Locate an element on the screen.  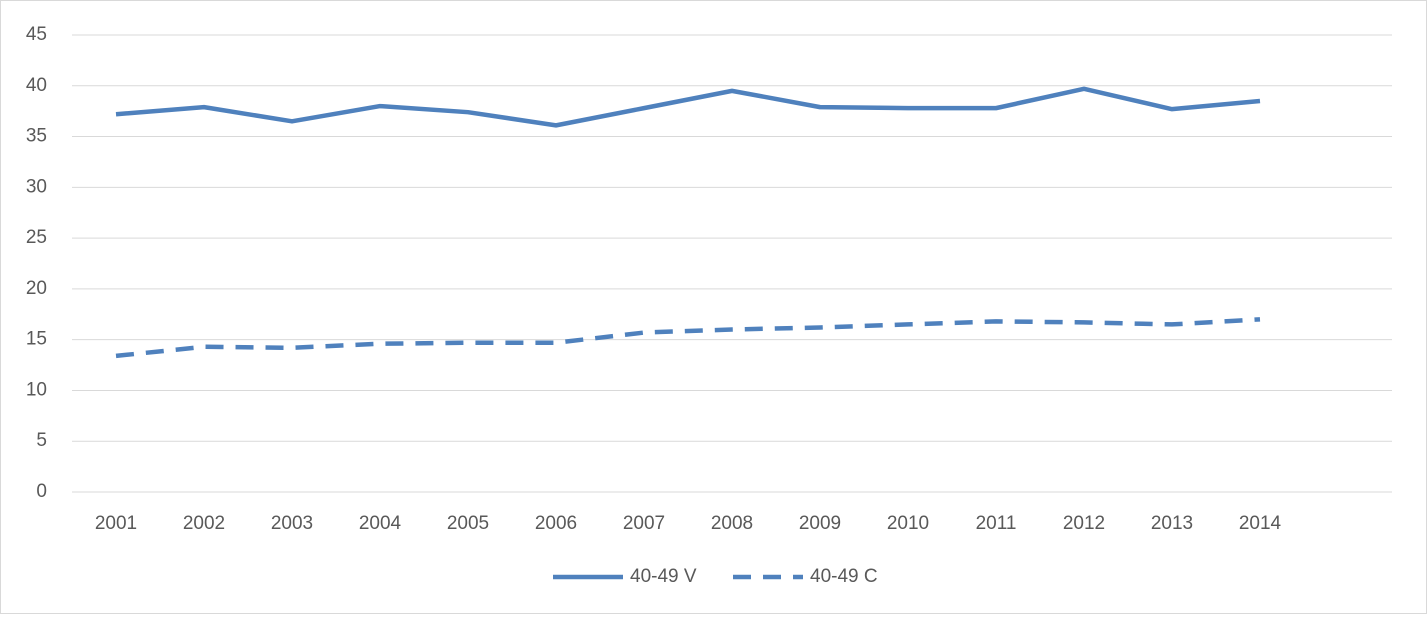
x-tick-label: 2003 is located at coordinates (292, 523).